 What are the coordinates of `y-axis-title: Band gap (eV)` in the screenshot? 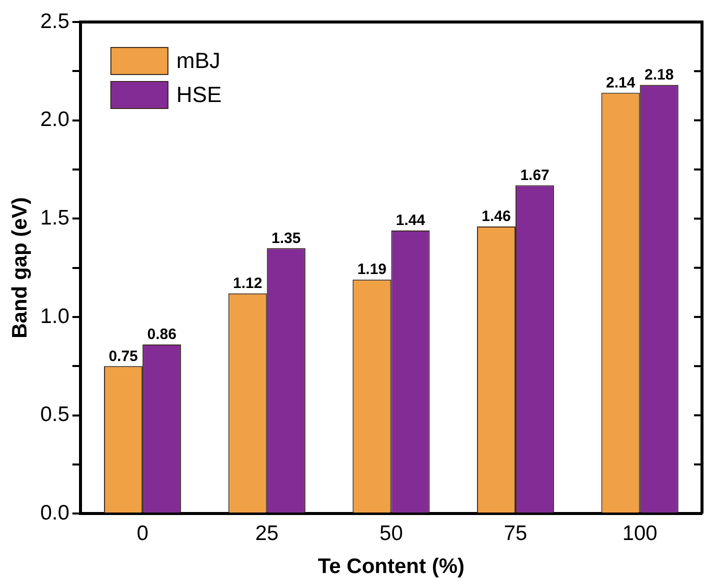 It's located at (20, 267).